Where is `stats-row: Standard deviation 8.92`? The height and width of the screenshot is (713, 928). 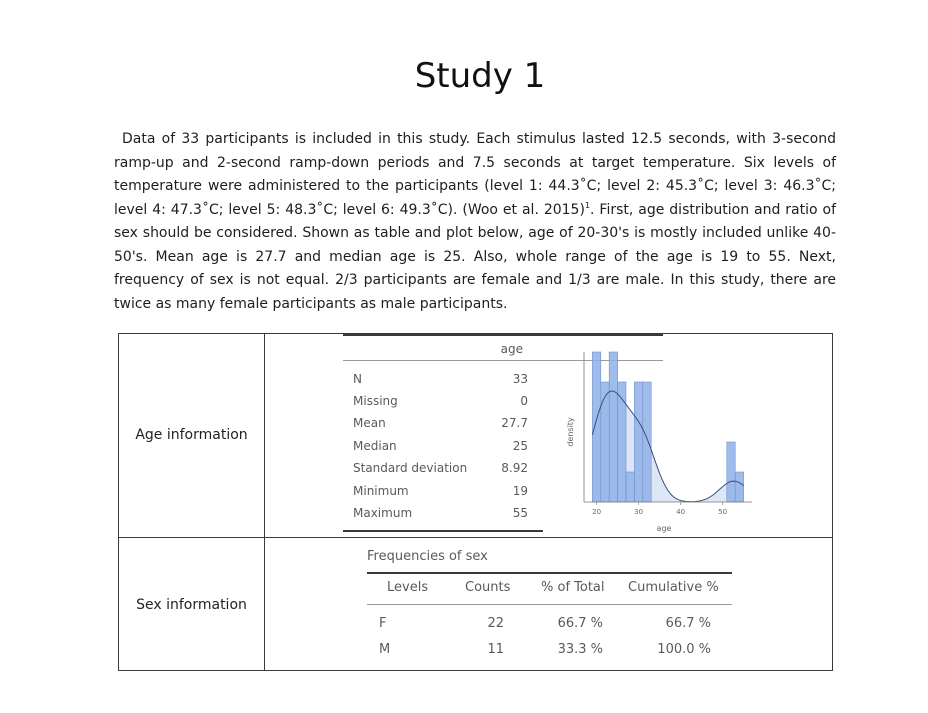 stats-row: Standard deviation 8.92 is located at coordinates (440, 471).